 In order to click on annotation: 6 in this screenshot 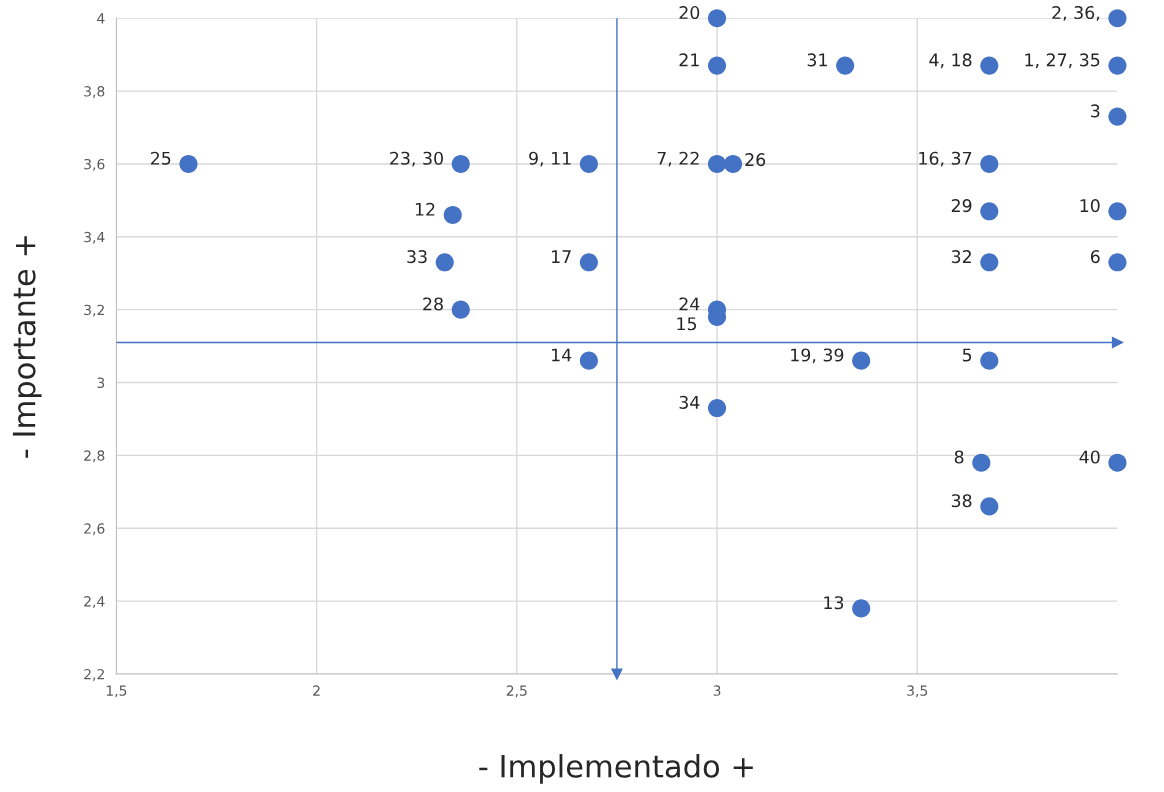, I will do `click(1095, 257)`.